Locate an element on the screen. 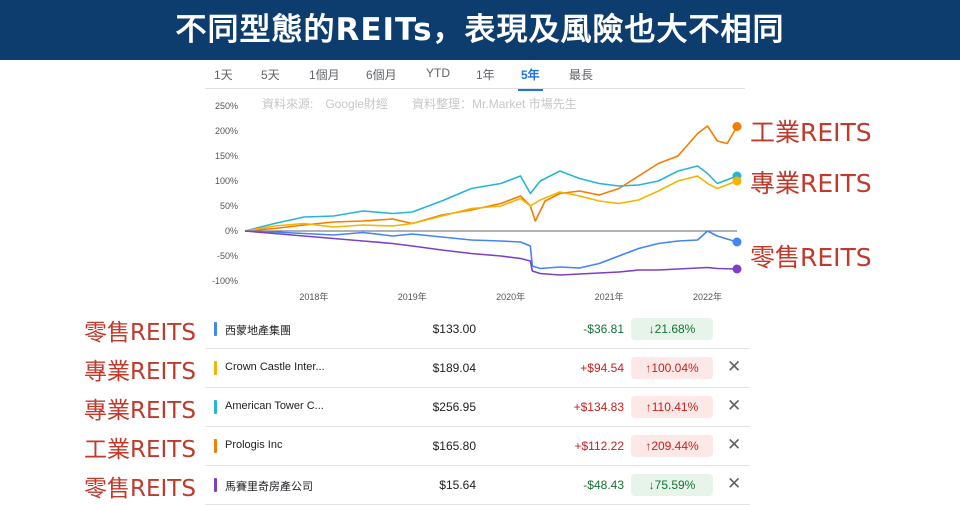 Image resolution: width=960 pixels, height=505 pixels. stock-price: $133.00 is located at coordinates (454, 329).